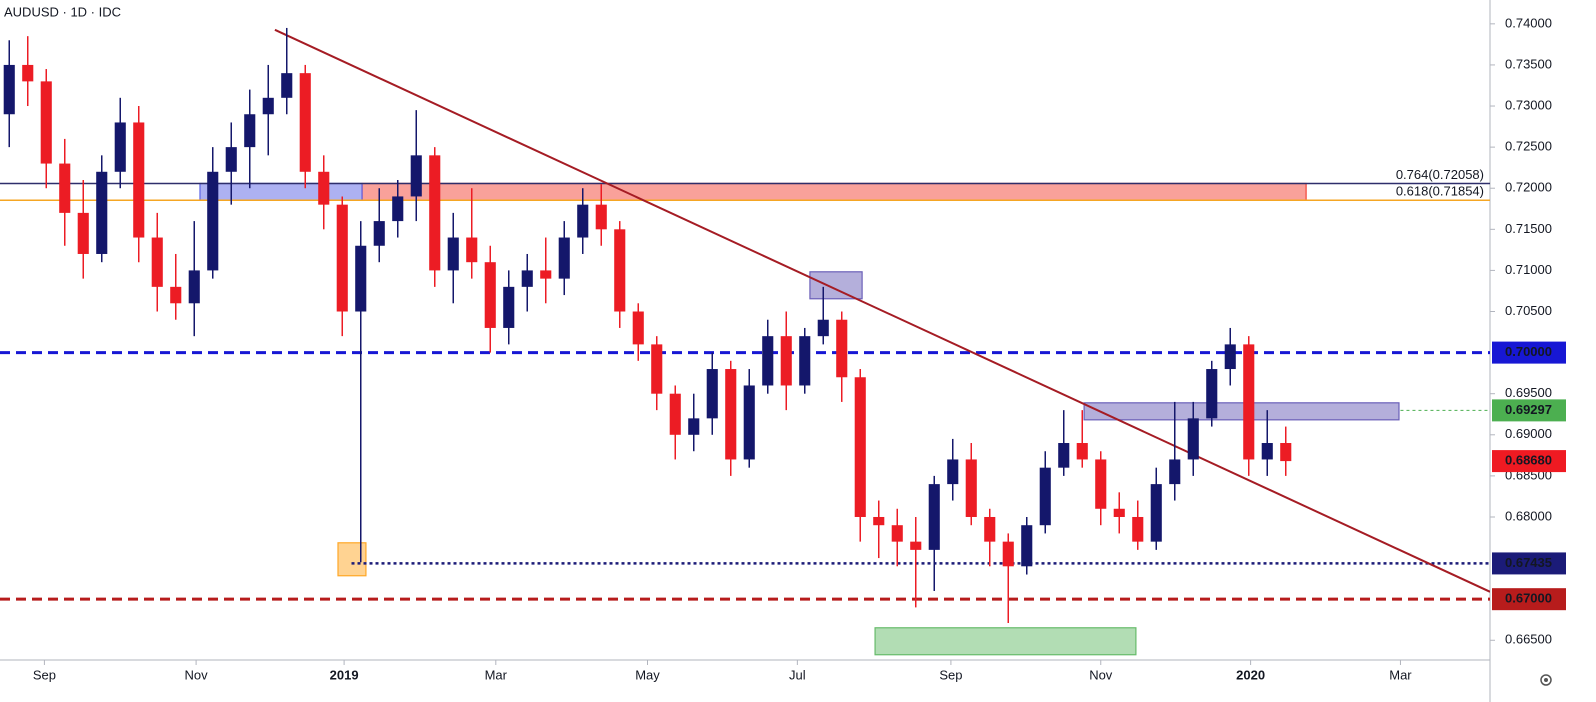  Describe the element at coordinates (1250, 674) in the screenshot. I see `x-tick-label: 2020` at that location.